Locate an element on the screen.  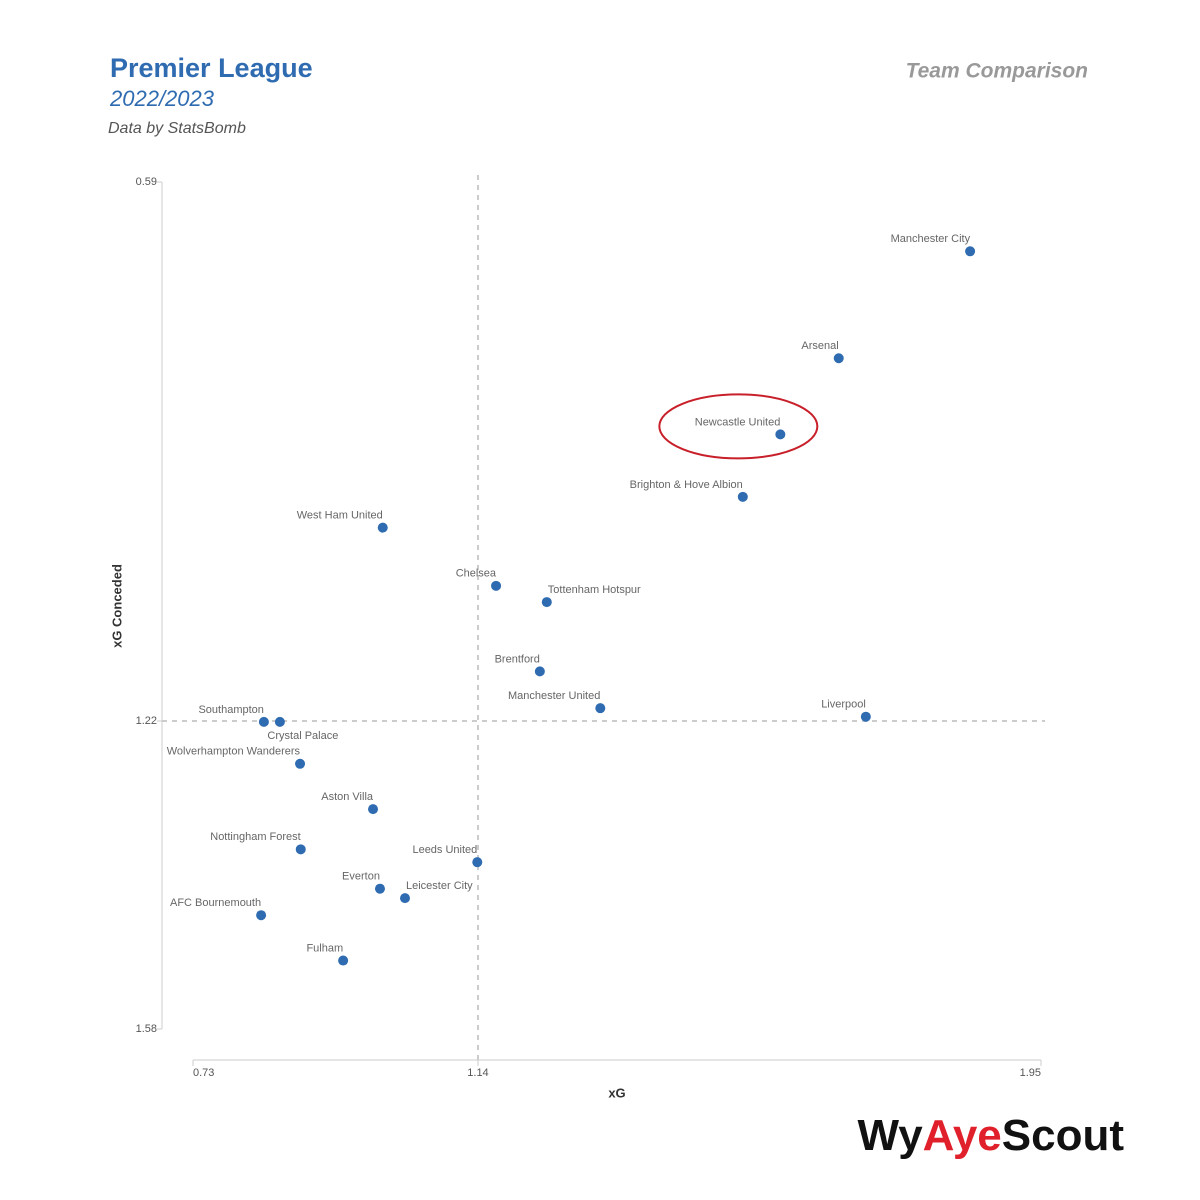
point-label: Aston Villa is located at coordinates (347, 797).